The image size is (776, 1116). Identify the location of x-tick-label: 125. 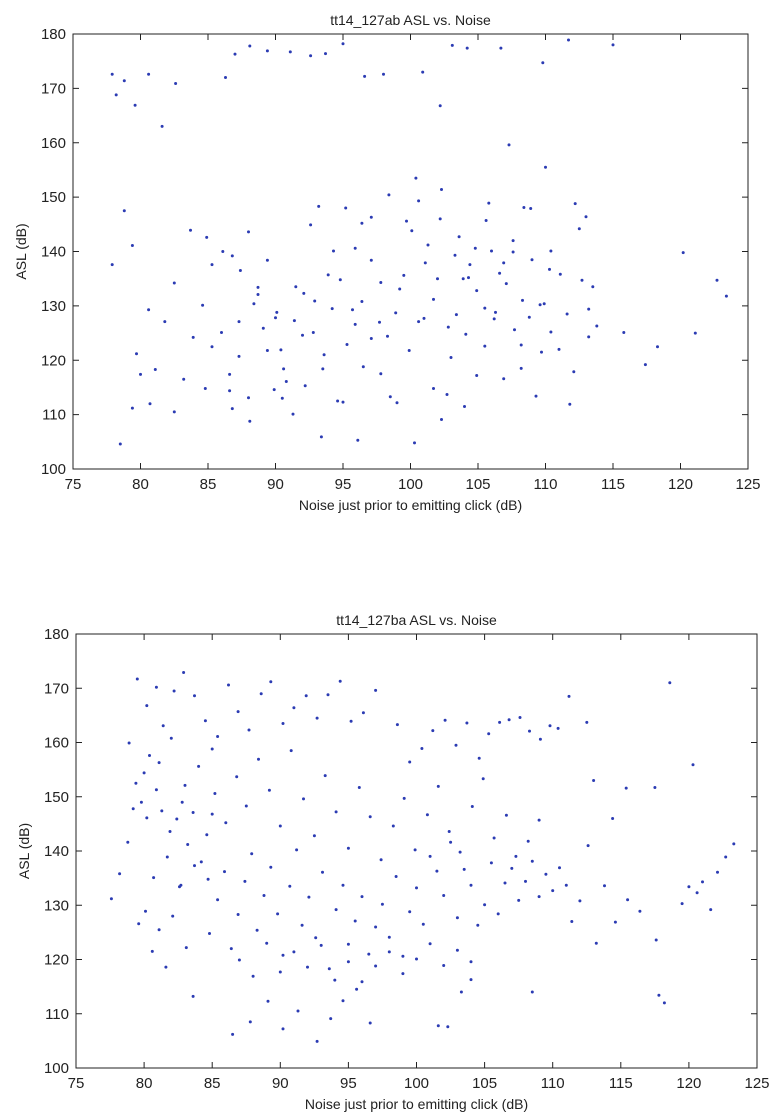
(747, 484).